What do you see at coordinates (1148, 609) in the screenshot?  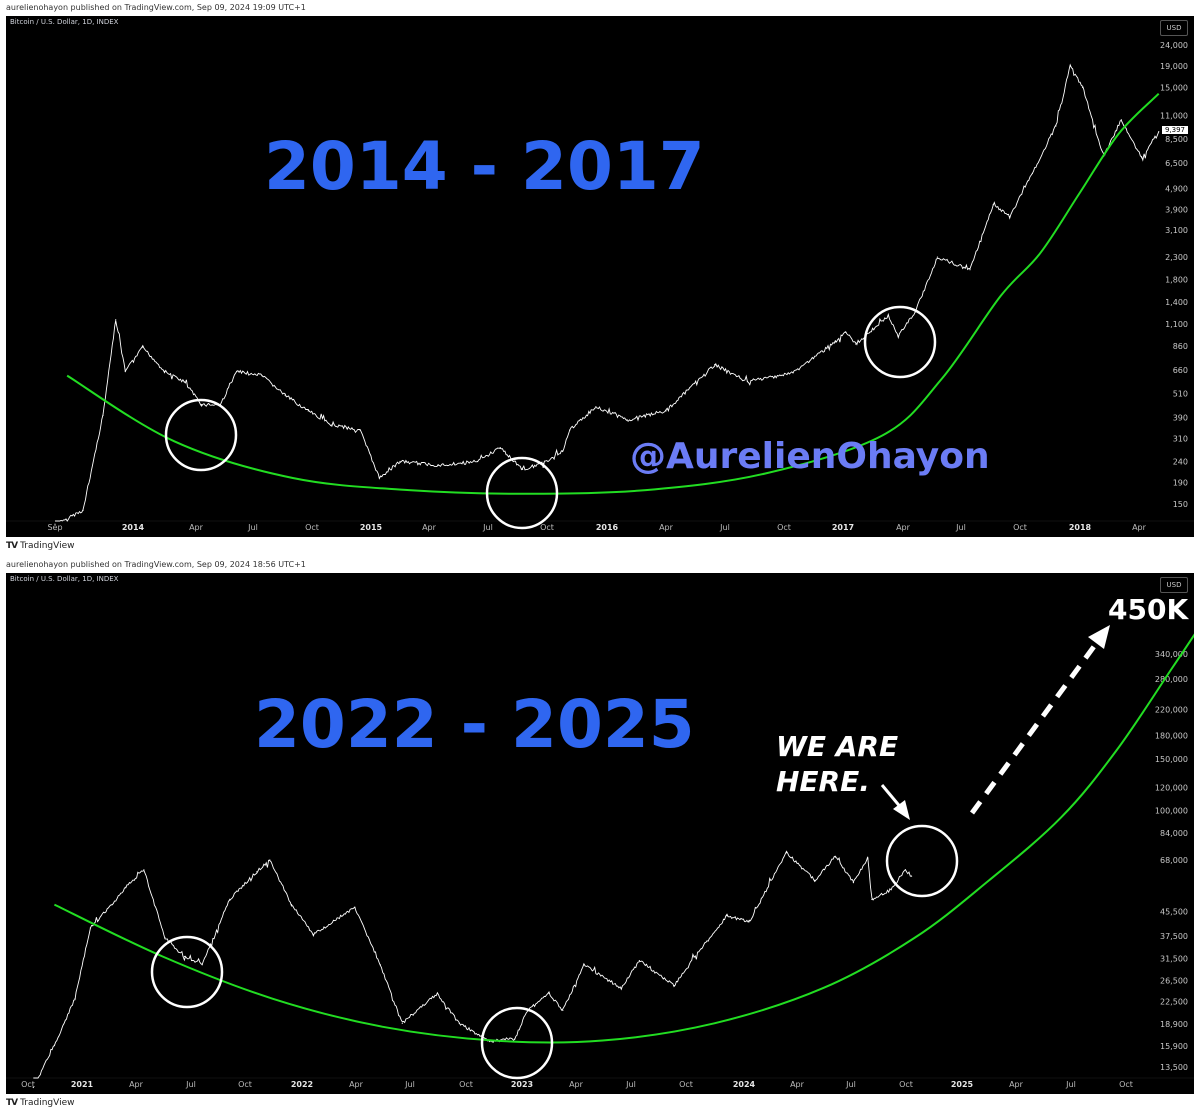 I see `target-price-label: 450K` at bounding box center [1148, 609].